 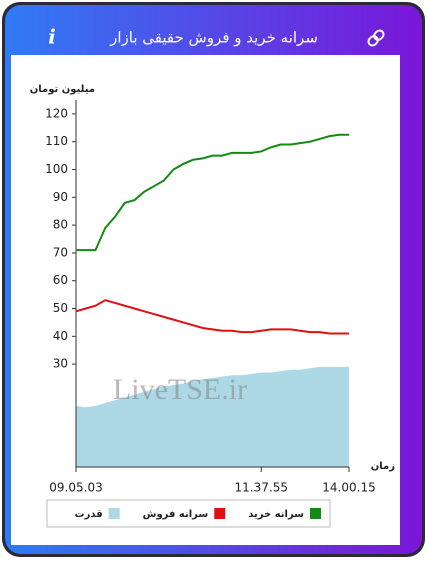 What do you see at coordinates (56, 141) in the screenshot?
I see `y-tick-label: 110` at bounding box center [56, 141].